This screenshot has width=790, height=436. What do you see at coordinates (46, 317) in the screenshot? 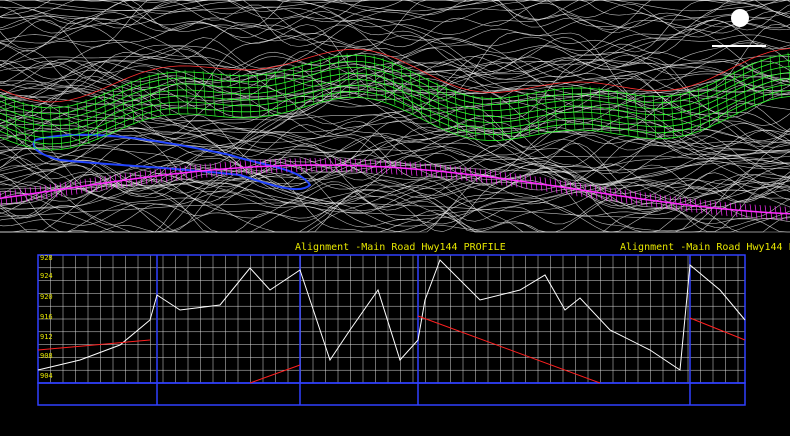
I see `elevation-label: 916` at bounding box center [46, 317].